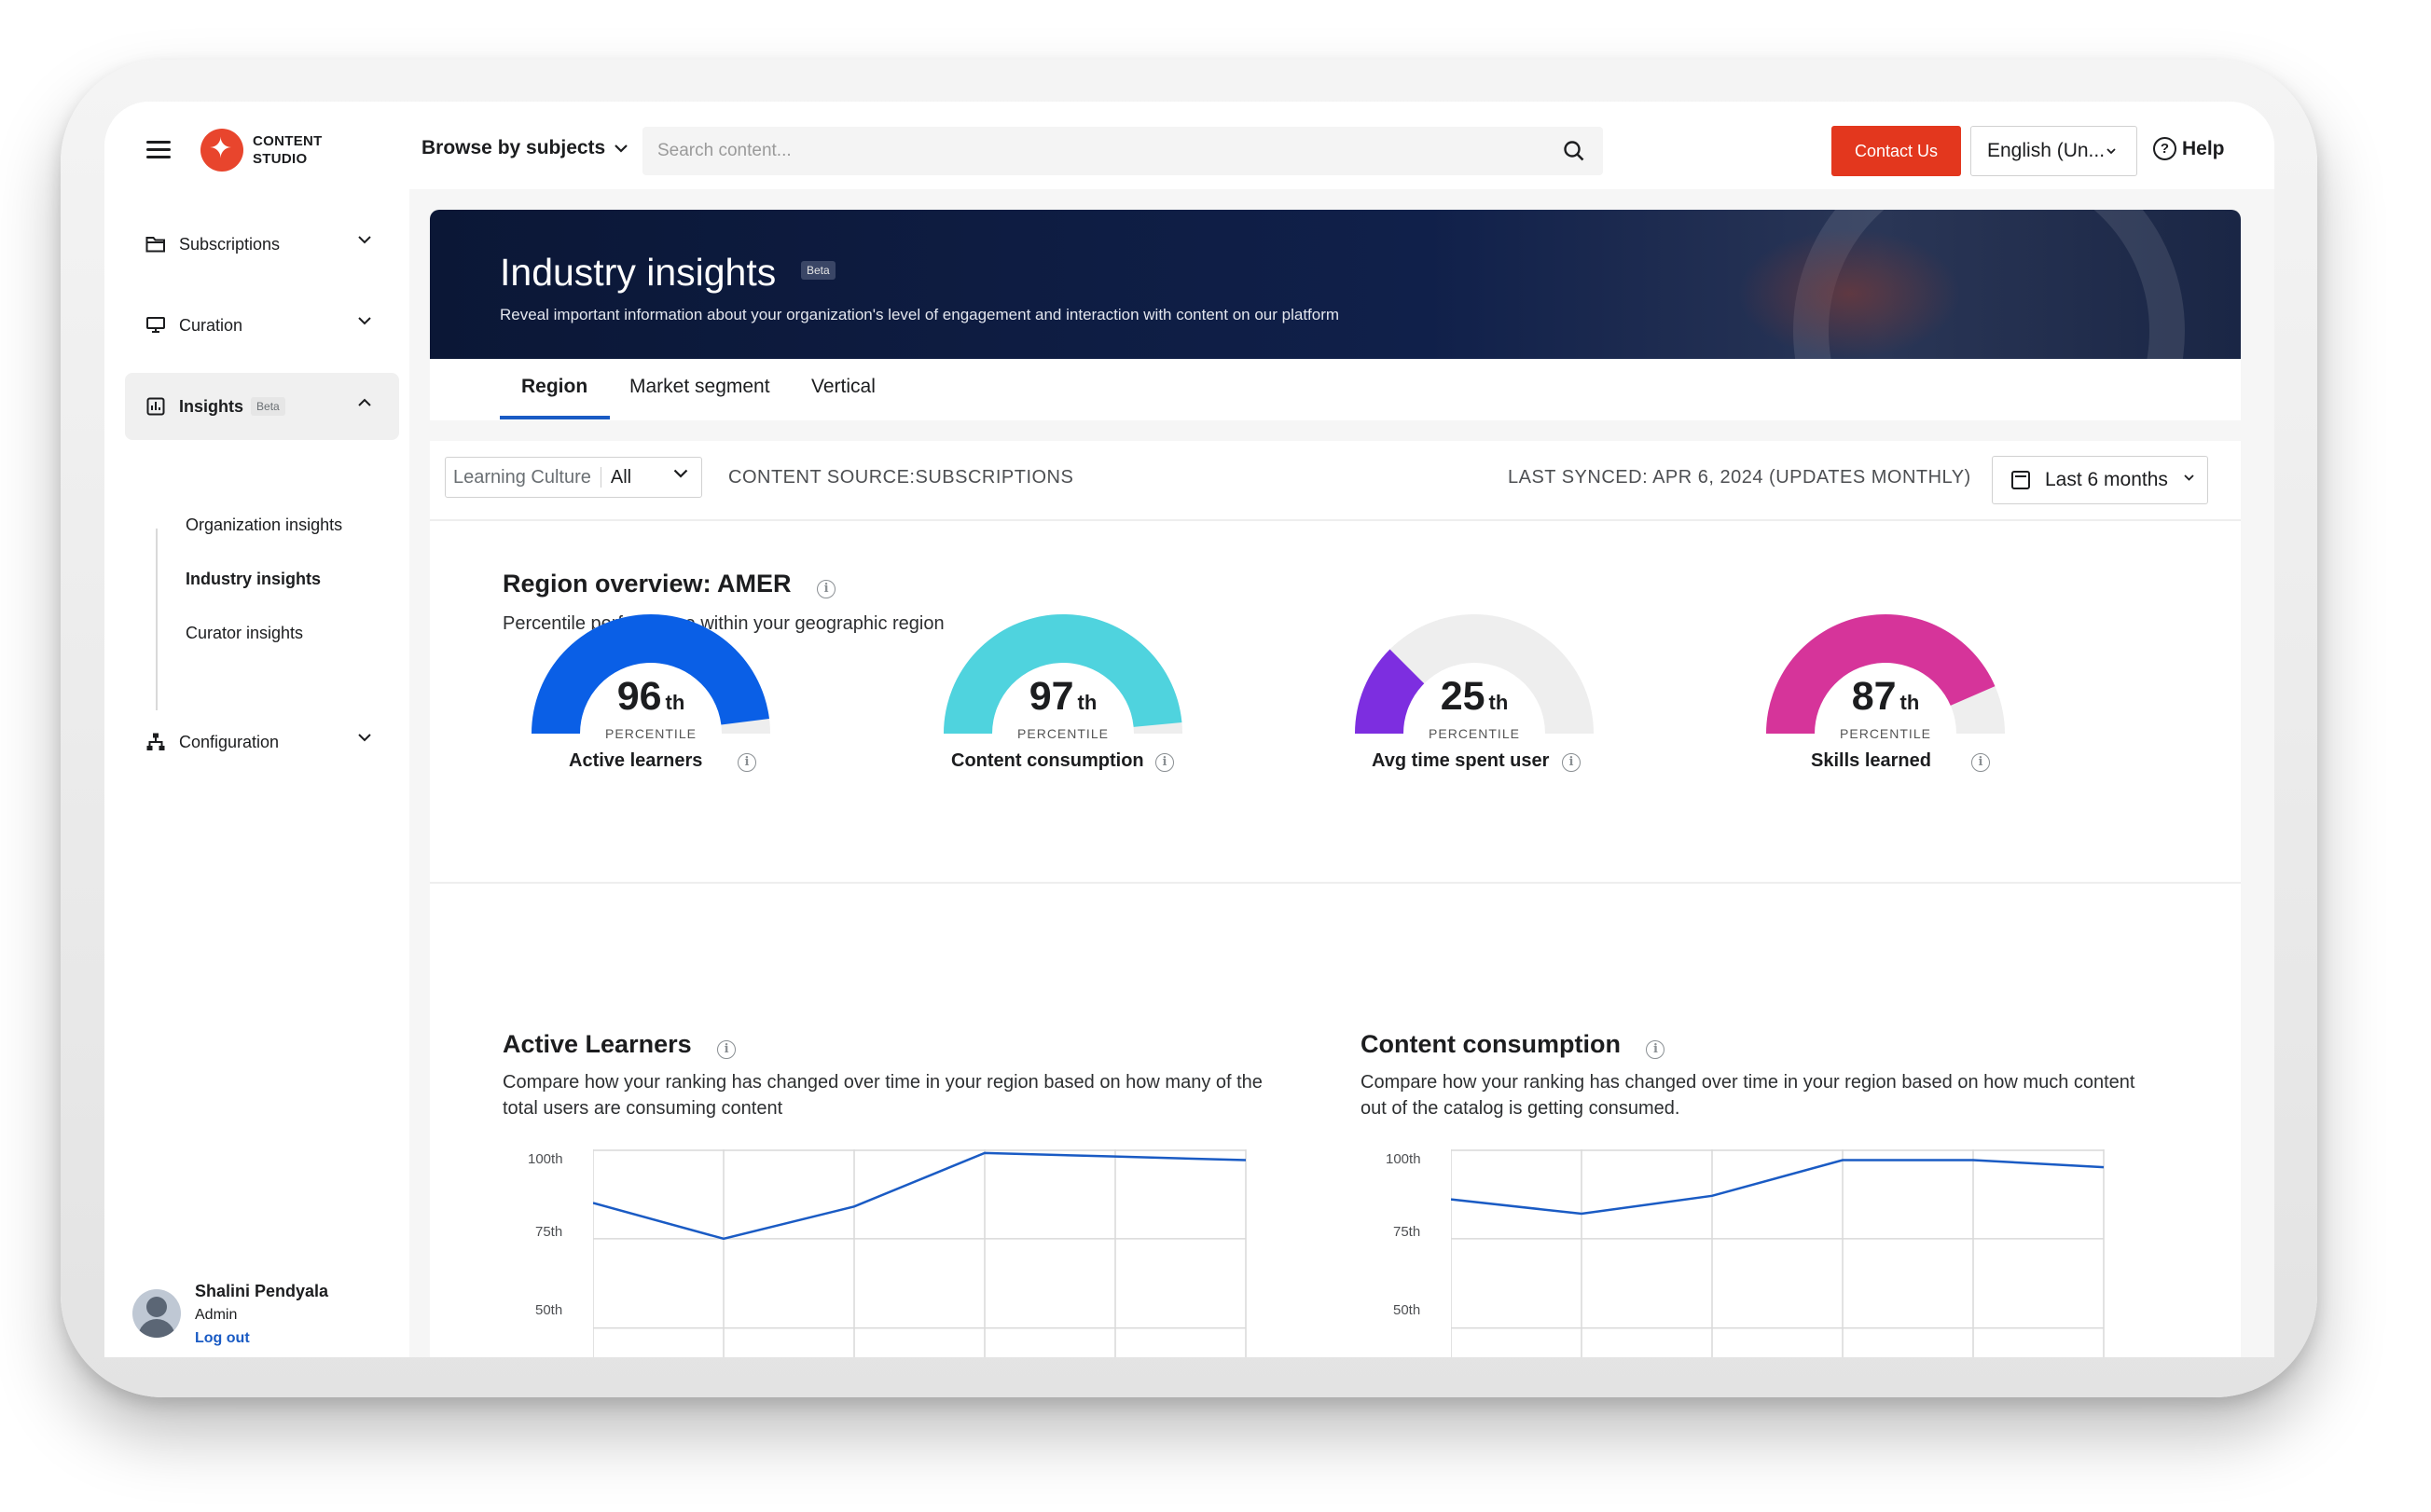  I want to click on filter-value: All, so click(621, 477).